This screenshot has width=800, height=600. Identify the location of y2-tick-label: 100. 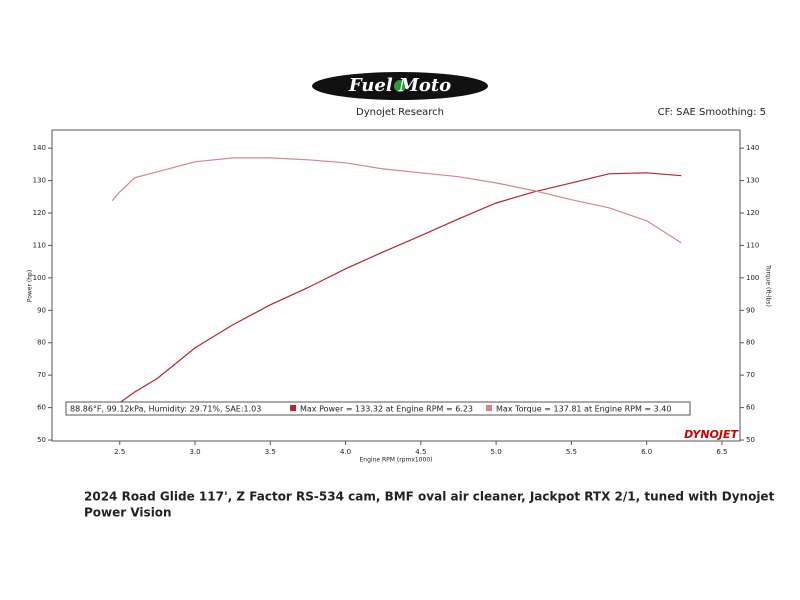
(752, 278).